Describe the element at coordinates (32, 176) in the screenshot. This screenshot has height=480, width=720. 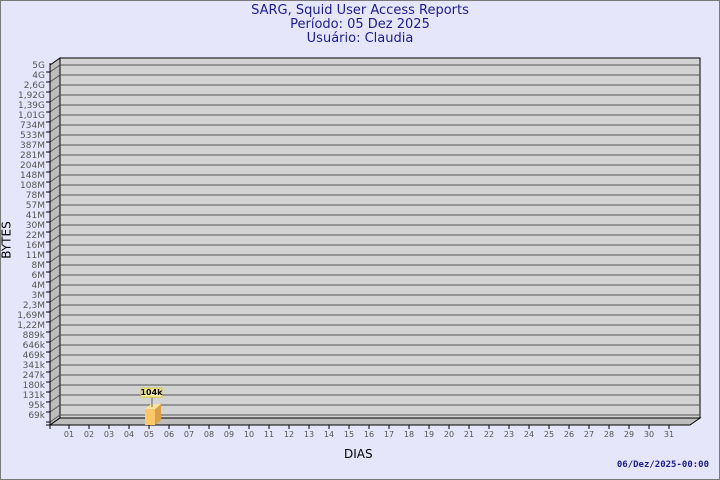
I see `y-tick-label: 148M` at that location.